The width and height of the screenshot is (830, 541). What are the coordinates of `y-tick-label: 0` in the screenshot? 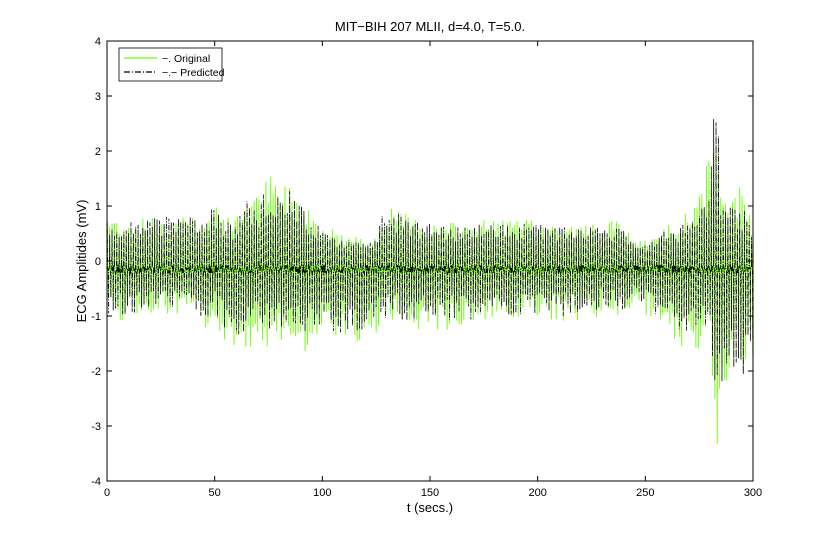 It's located at (98, 262).